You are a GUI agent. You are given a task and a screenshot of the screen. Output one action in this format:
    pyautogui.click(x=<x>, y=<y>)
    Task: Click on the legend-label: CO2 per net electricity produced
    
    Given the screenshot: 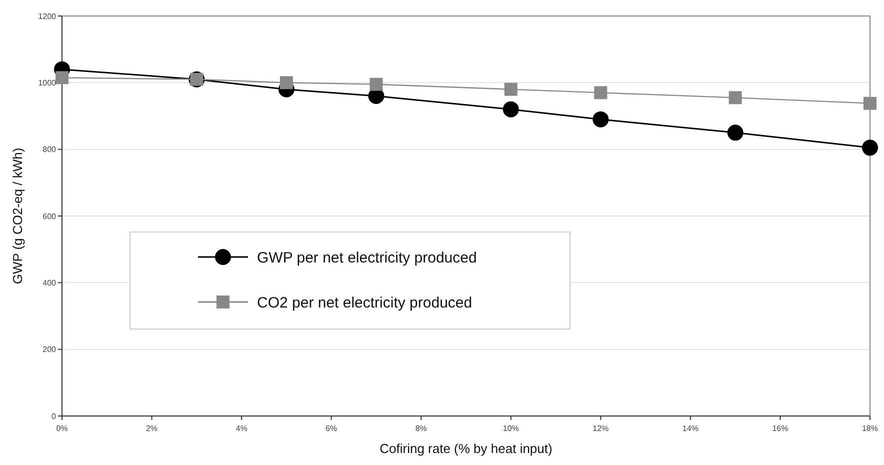 What is the action you would take?
    pyautogui.click(x=364, y=303)
    